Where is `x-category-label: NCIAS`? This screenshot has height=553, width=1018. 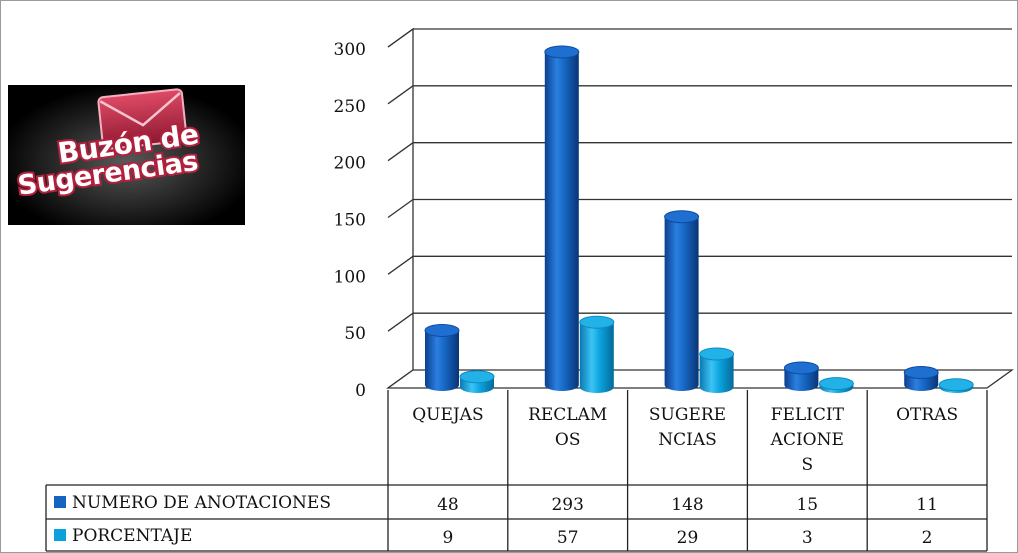 x-category-label: NCIAS is located at coordinates (687, 440).